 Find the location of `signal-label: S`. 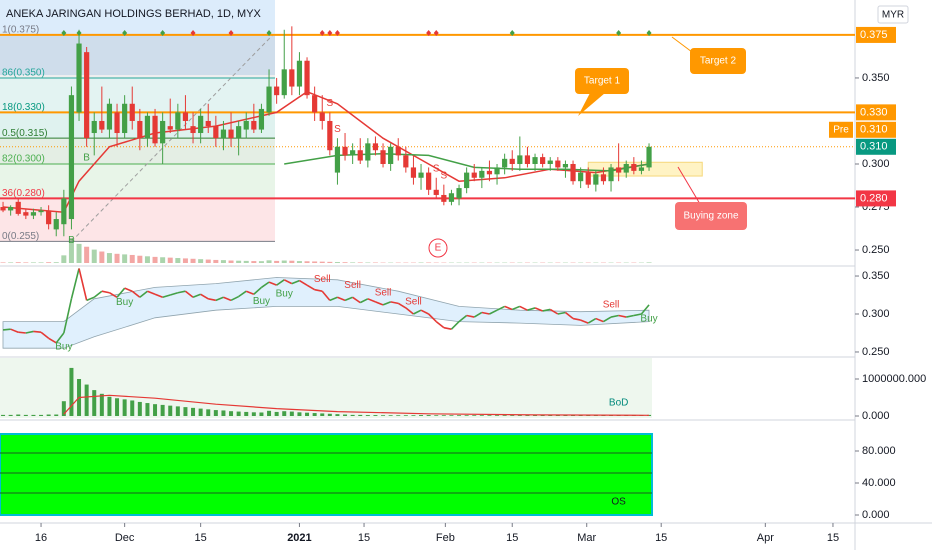

signal-label: S is located at coordinates (330, 103).